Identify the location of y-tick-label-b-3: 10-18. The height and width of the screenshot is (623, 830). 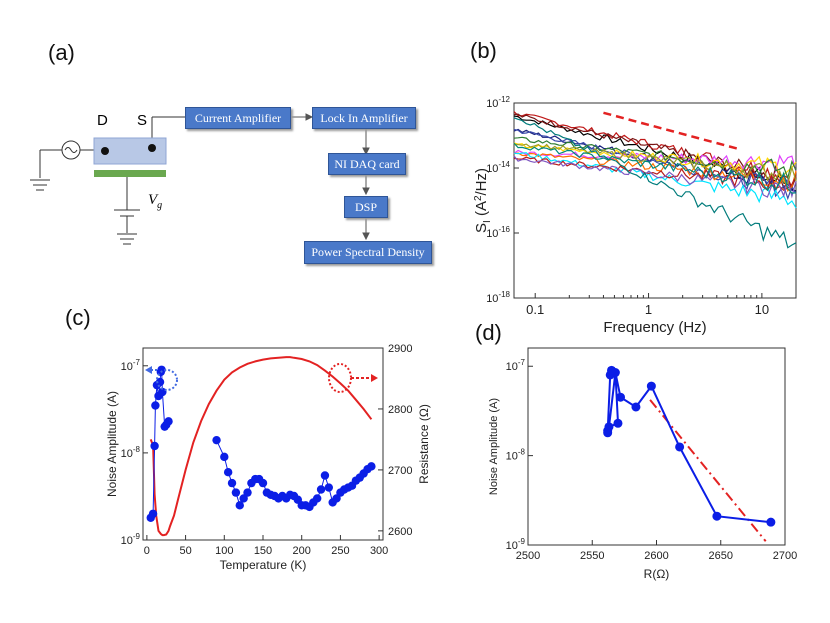
(498, 297).